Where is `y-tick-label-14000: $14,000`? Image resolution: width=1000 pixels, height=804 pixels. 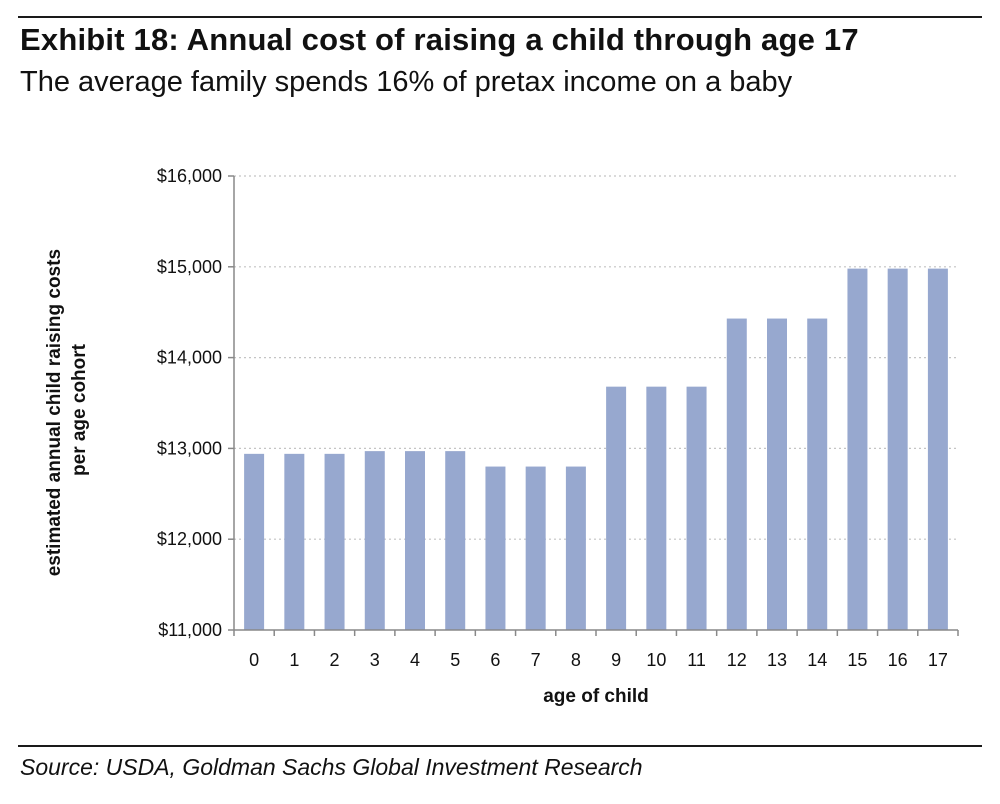
y-tick-label-14000: $14,000 is located at coordinates (189, 358).